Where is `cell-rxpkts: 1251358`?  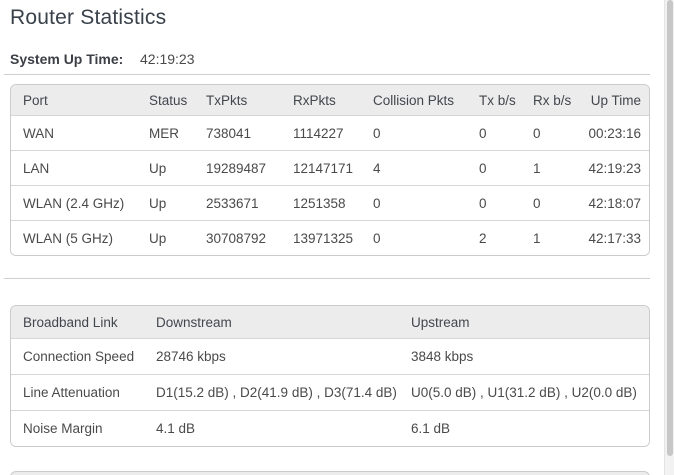
cell-rxpkts: 1251358 is located at coordinates (319, 203).